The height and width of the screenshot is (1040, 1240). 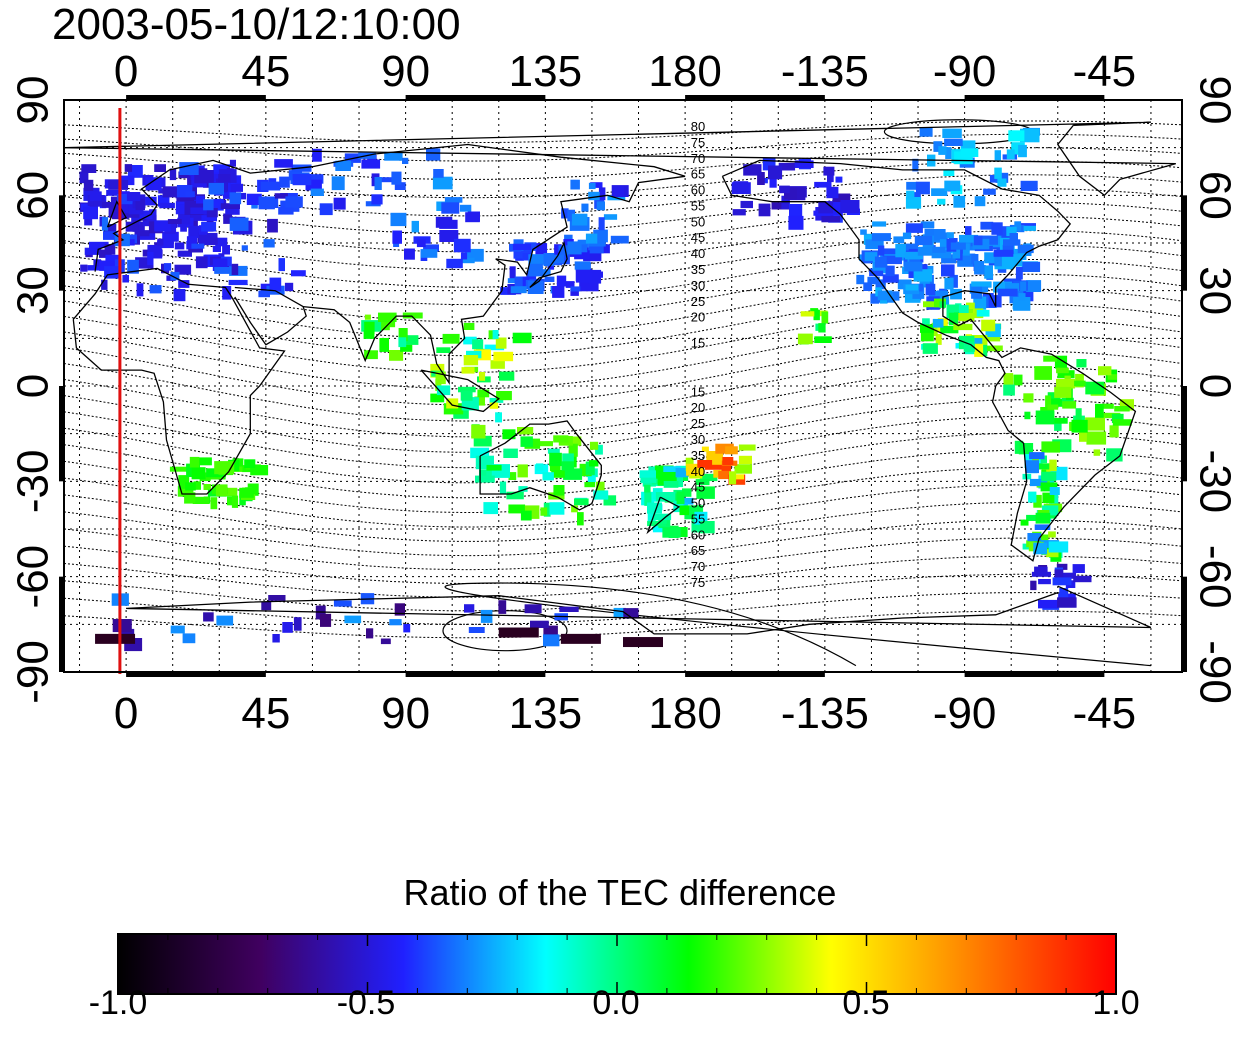 I want to click on lon-tick-label: 90, so click(x=405, y=713).